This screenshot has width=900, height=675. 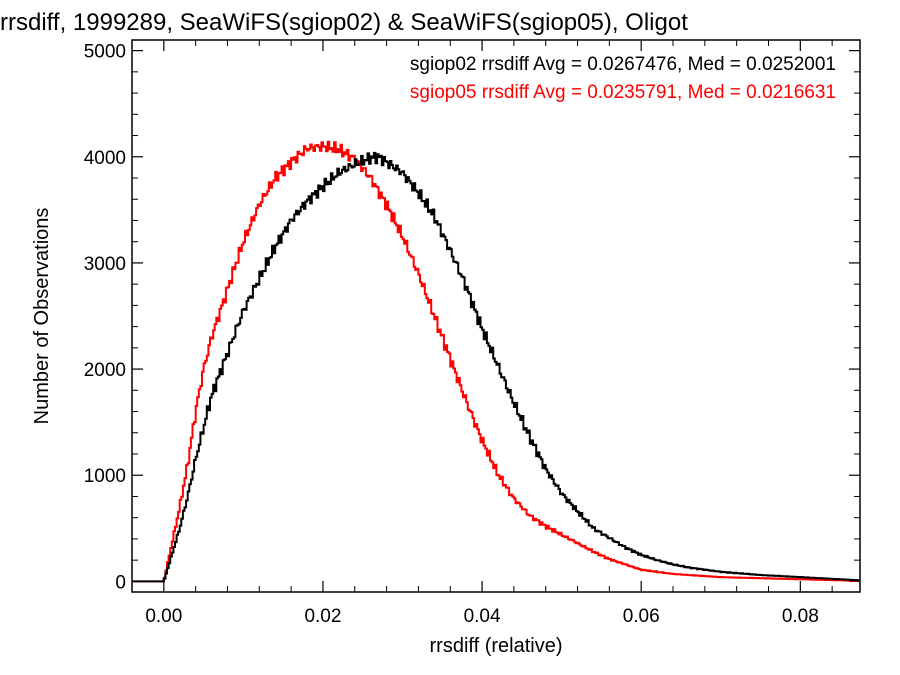 I want to click on y-tick-label: 4000, so click(x=105, y=158).